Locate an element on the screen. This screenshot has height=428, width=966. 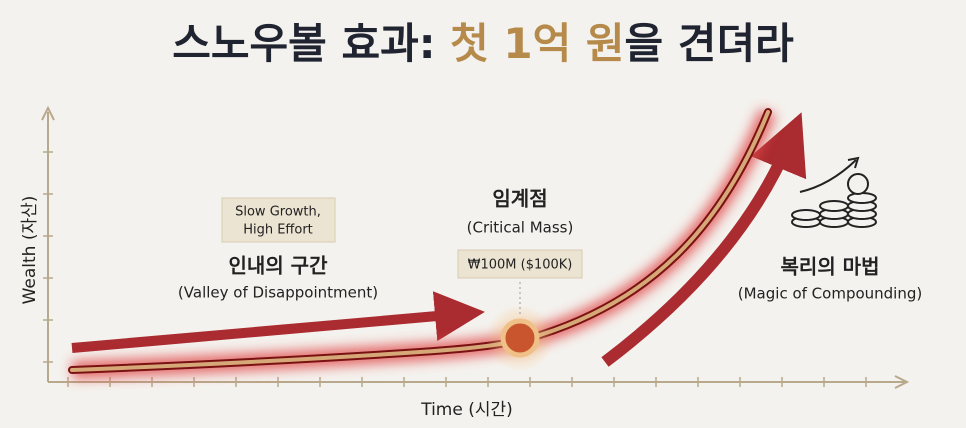
magic-title: 복리의 마법 is located at coordinates (830, 267).